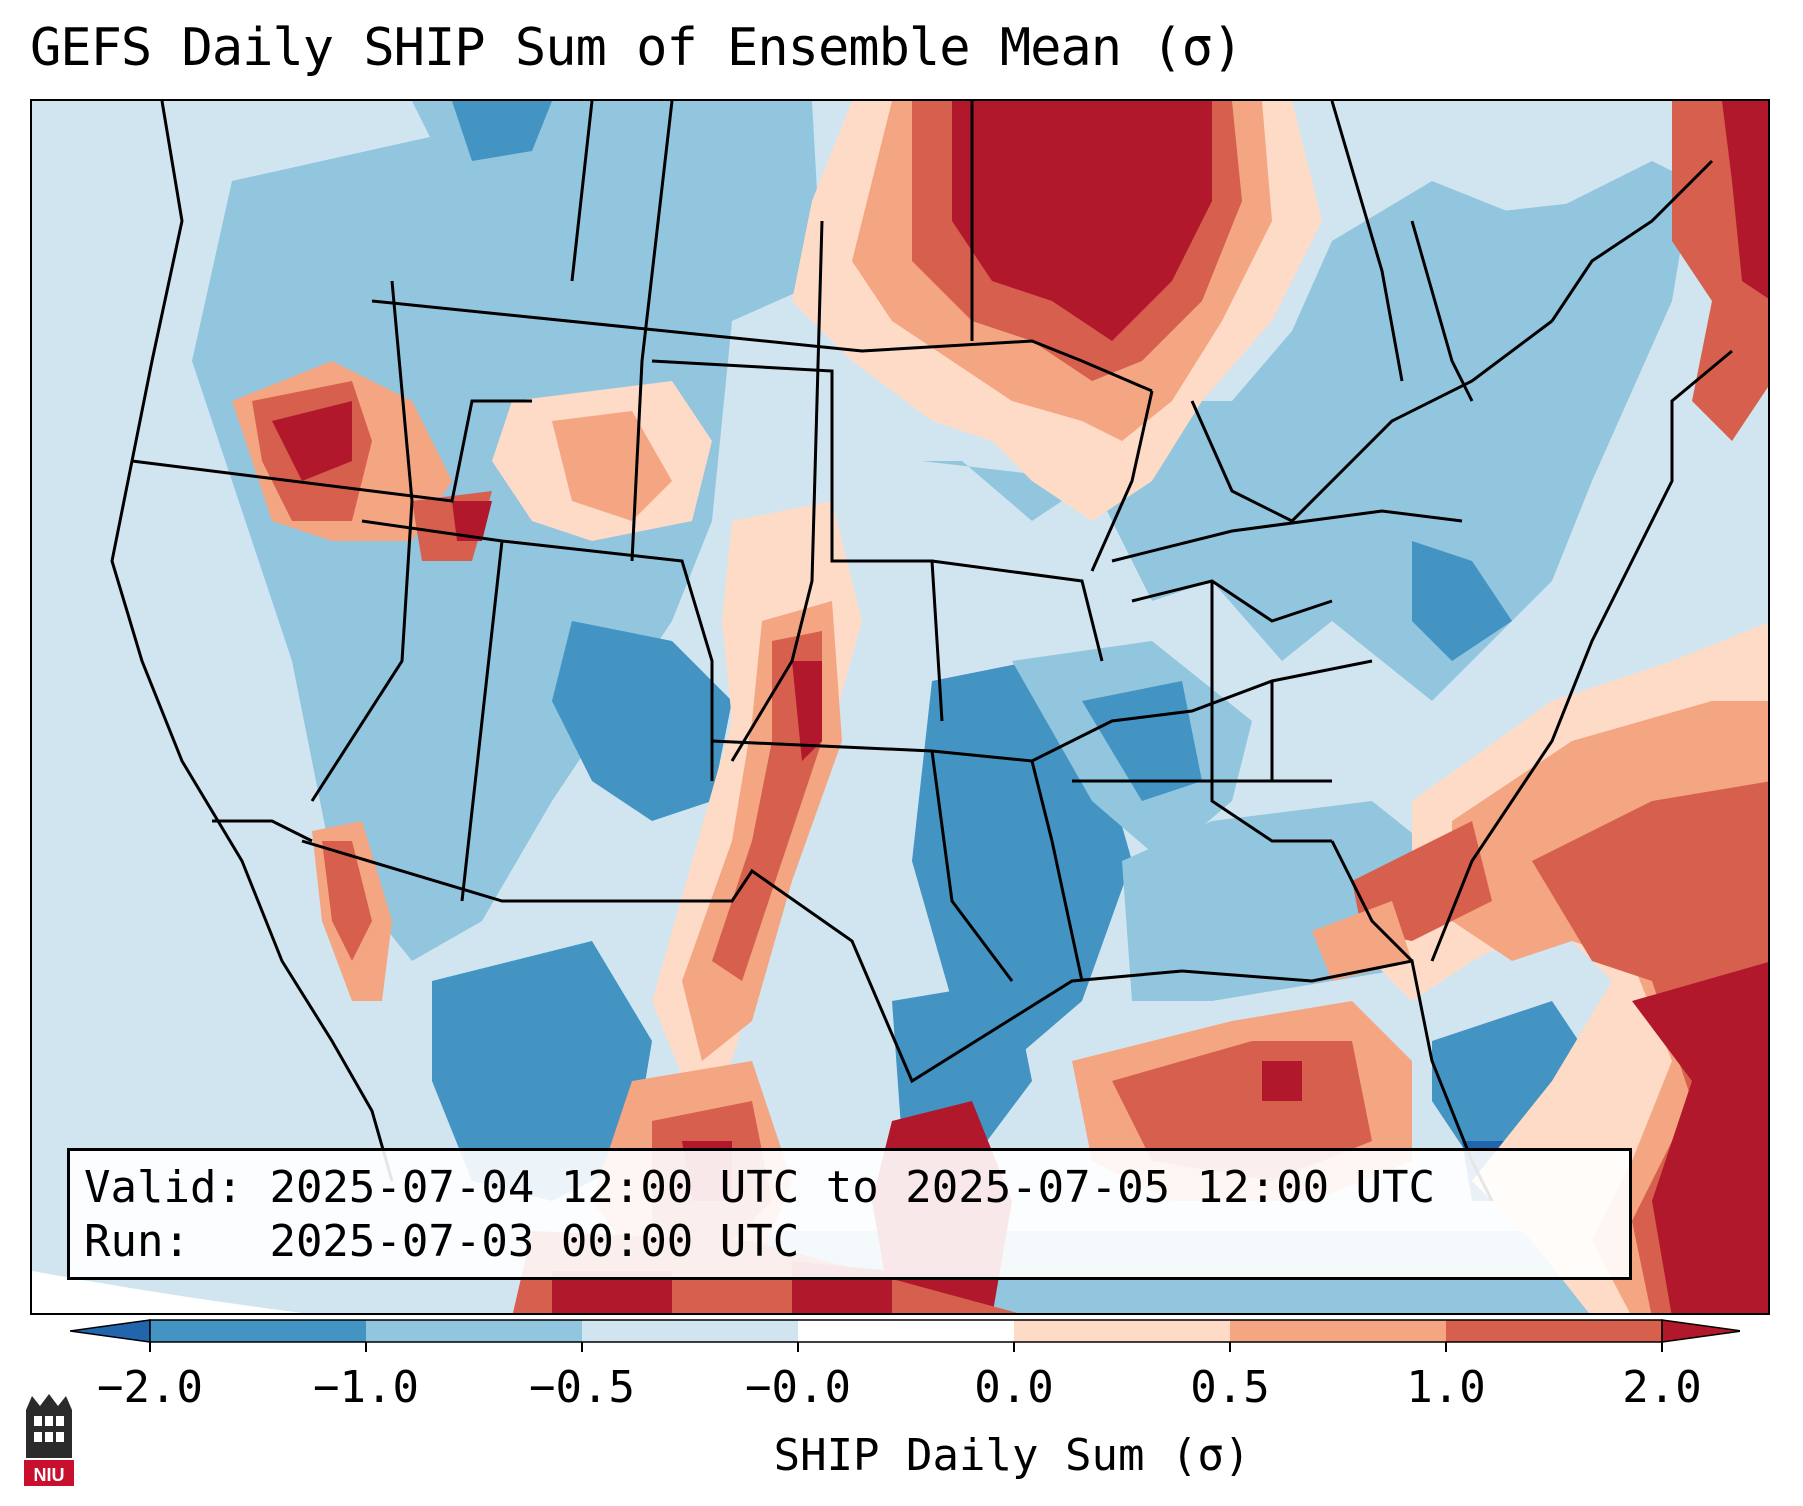 The width and height of the screenshot is (1803, 1506). I want to click on colorbar-tick-label: 2.0, so click(1662, 1387).